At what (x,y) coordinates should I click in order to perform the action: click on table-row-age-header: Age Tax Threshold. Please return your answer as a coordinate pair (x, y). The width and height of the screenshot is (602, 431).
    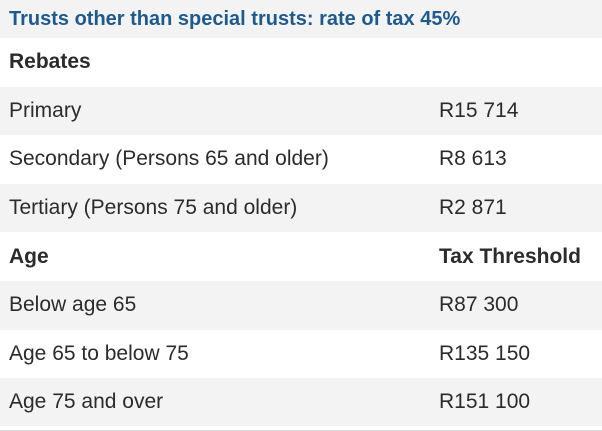
    Looking at the image, I should click on (301, 256).